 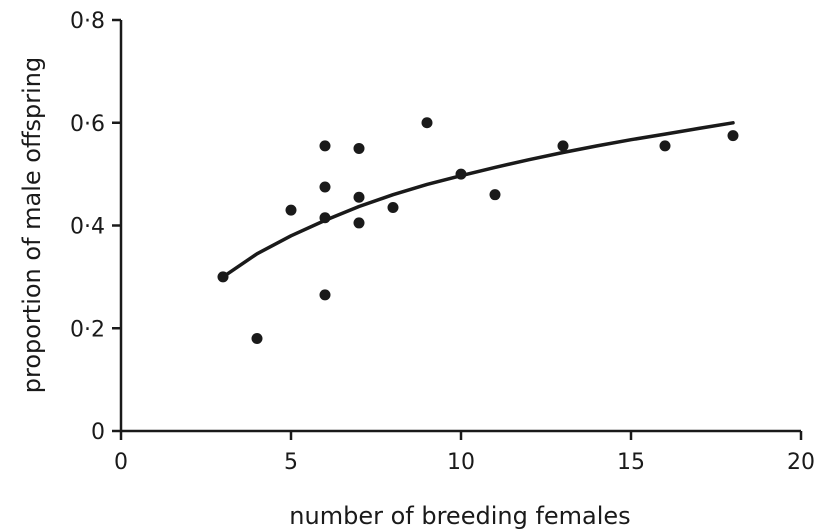 What do you see at coordinates (87, 227) in the screenshot?
I see `y-tick-label: 0·4` at bounding box center [87, 227].